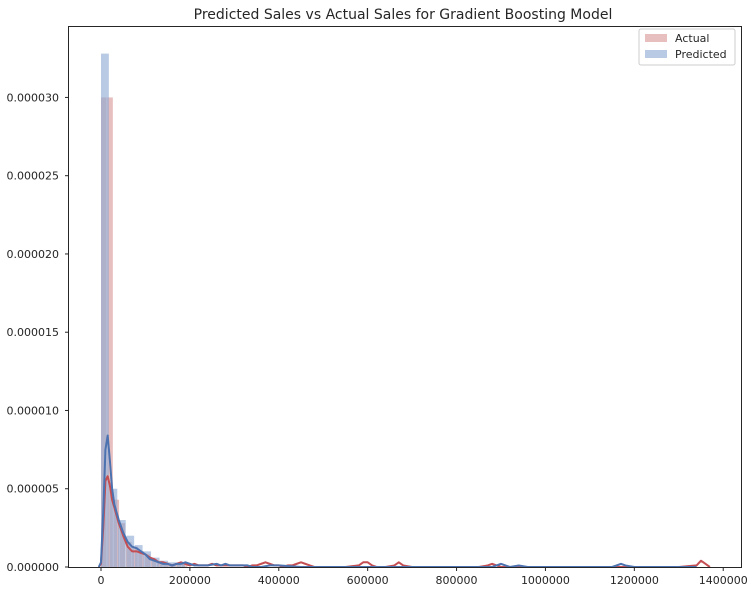 The height and width of the screenshot is (594, 751). Describe the element at coordinates (545, 580) in the screenshot. I see `x-tick-label: 1000000` at that location.